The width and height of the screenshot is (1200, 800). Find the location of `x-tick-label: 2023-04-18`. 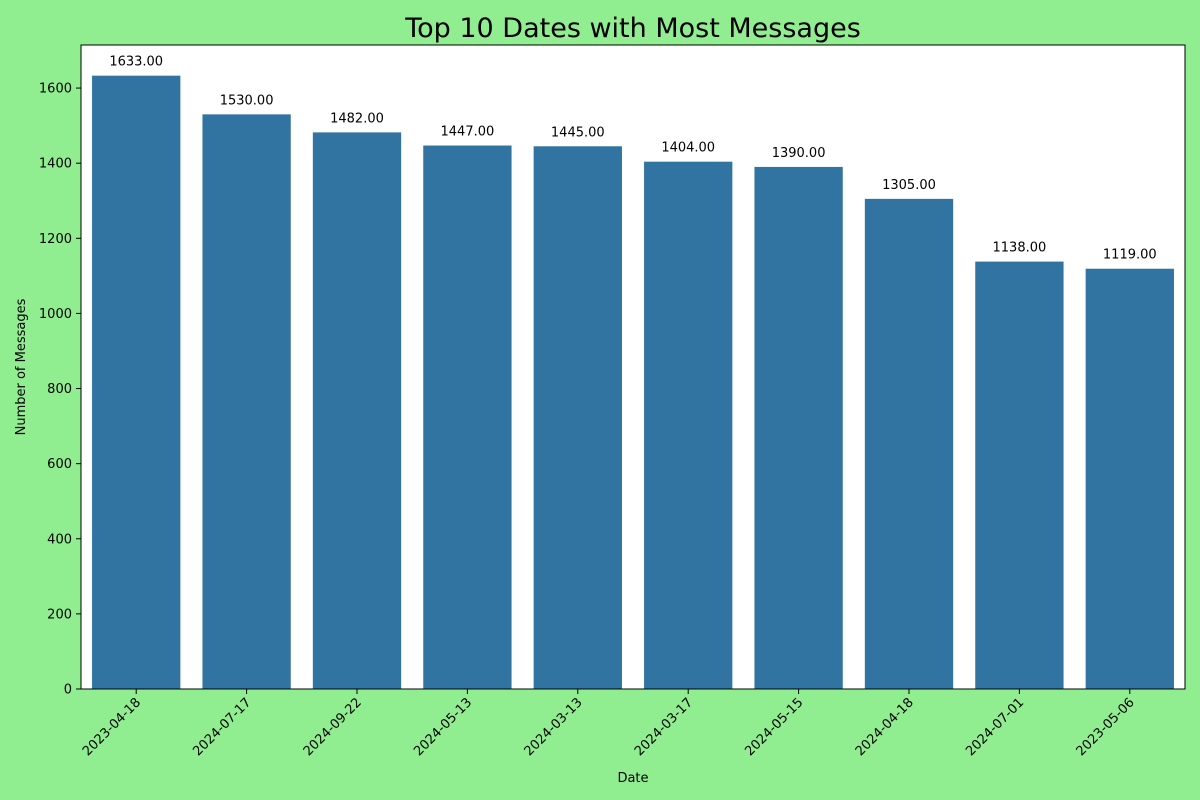

x-tick-label: 2023-04-18 is located at coordinates (112, 727).